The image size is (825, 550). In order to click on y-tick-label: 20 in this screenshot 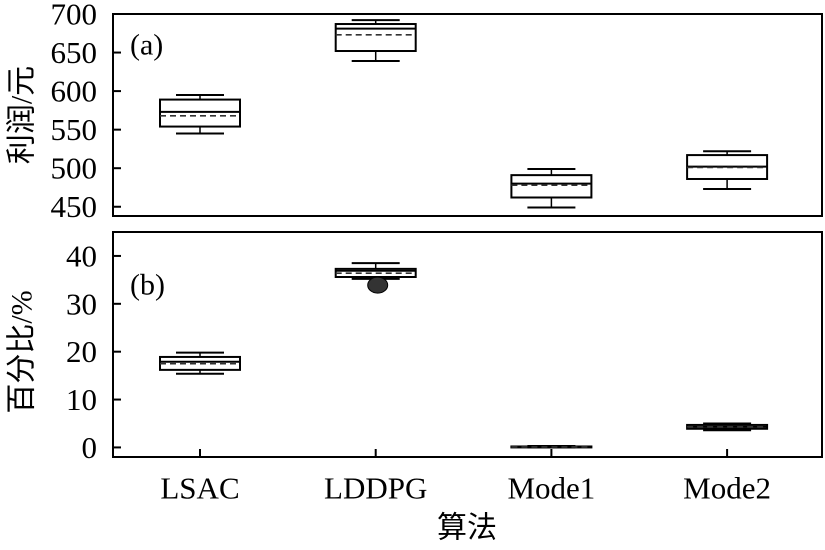, I will do `click(81, 351)`.